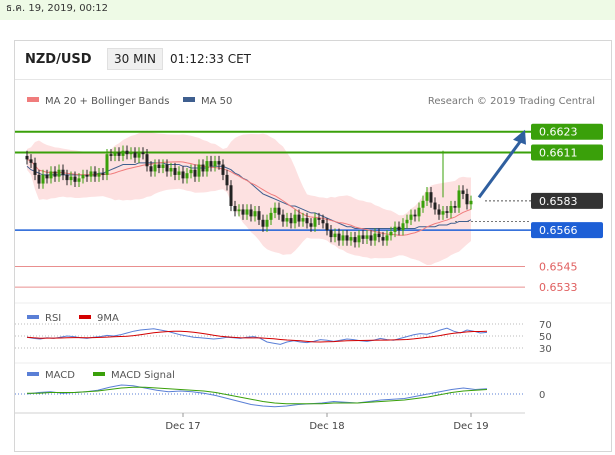  I want to click on level-label-3: 0.6566, so click(558, 230).